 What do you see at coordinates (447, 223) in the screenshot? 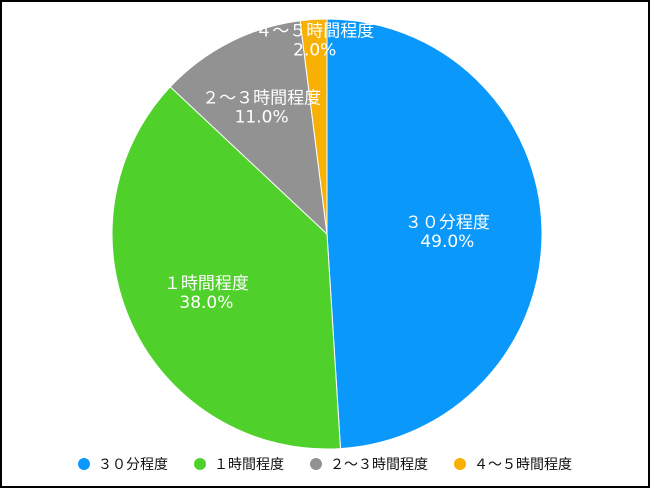
I see `slice-category-label: ３０分程度` at bounding box center [447, 223].